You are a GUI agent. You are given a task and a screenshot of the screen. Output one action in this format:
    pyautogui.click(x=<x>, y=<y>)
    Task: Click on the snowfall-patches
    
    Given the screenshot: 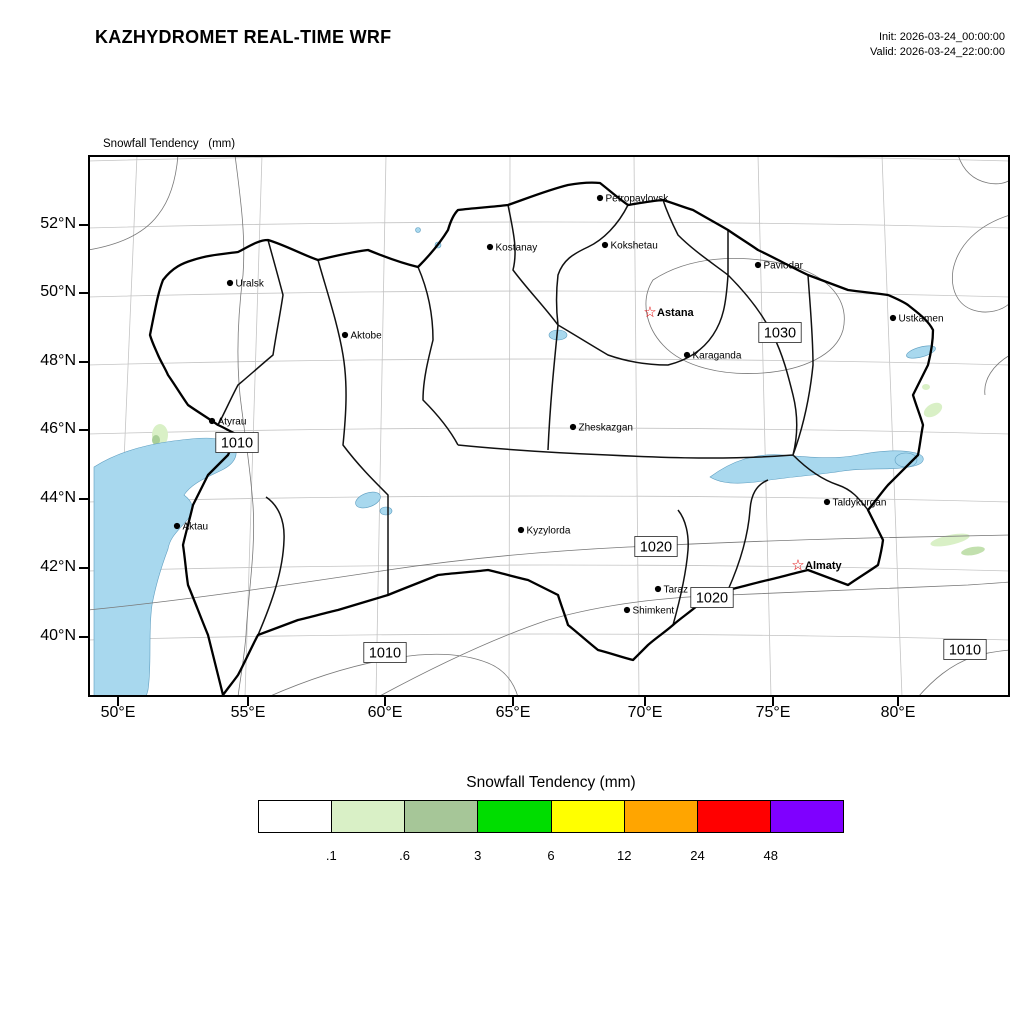 What is the action you would take?
    pyautogui.click(x=568, y=470)
    